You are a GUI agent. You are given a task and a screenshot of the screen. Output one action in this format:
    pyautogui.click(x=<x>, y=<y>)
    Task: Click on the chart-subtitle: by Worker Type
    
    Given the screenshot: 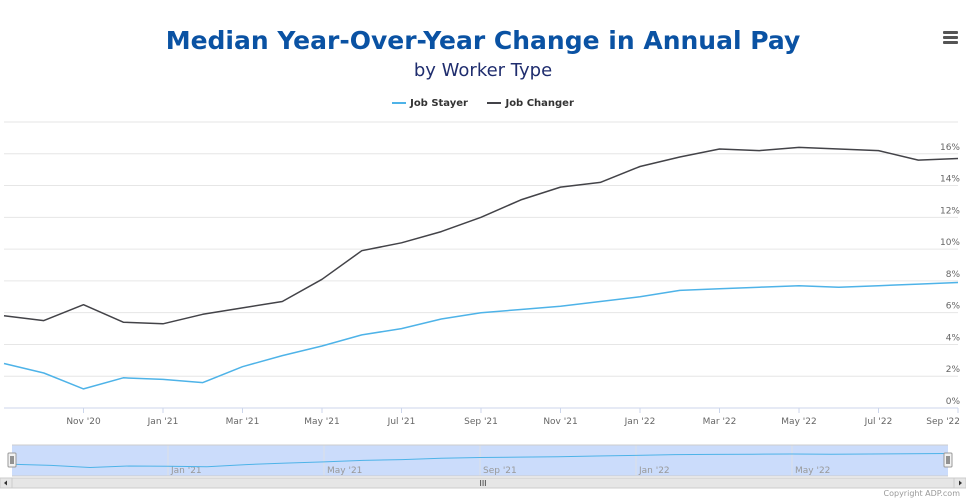 What is the action you would take?
    pyautogui.click(x=483, y=70)
    